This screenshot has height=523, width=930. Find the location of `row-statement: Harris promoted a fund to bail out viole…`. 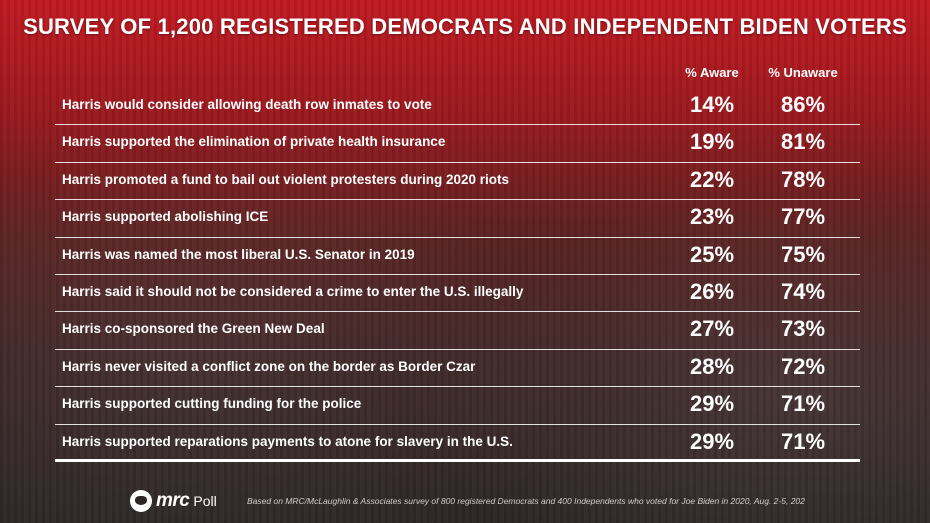

row-statement: Harris promoted a fund to bail out viole… is located at coordinates (286, 179).